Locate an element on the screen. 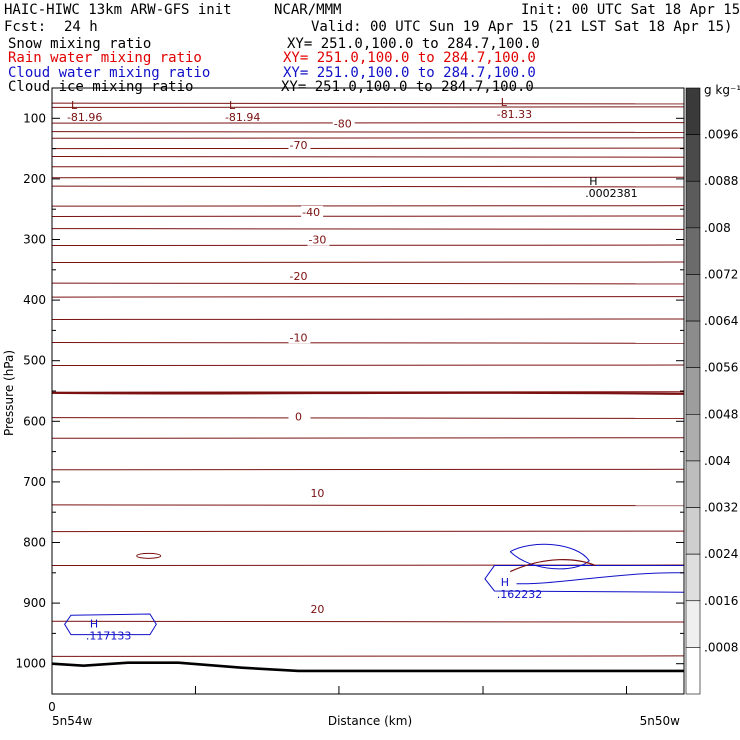  isotherm-label: 20 is located at coordinates (317, 609).